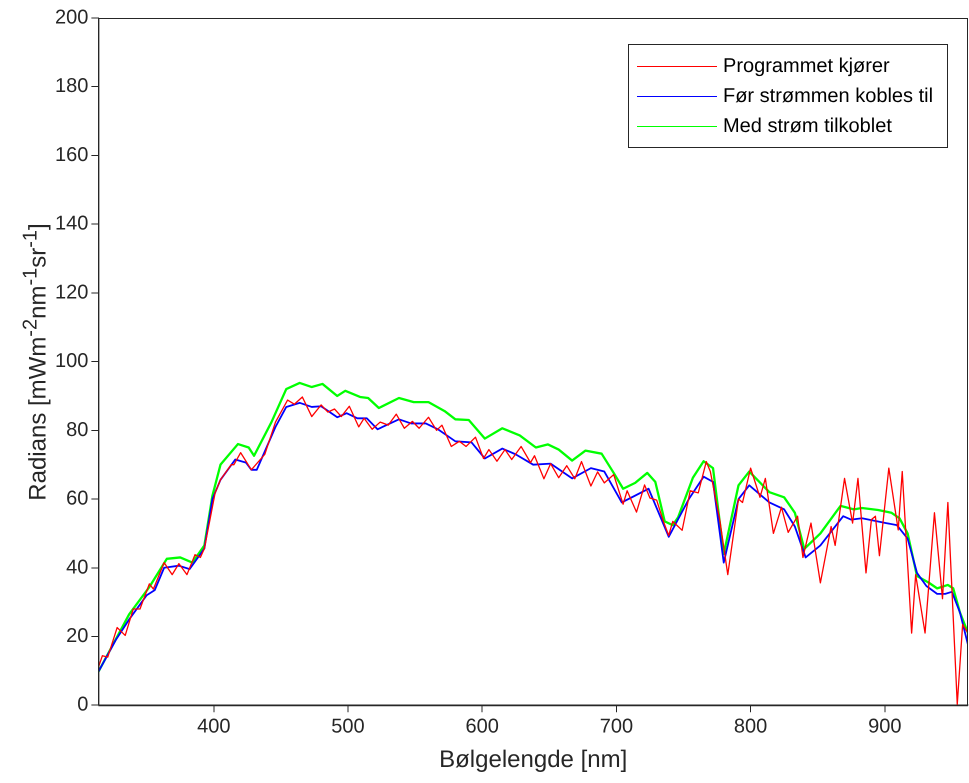 This screenshot has width=969, height=783. What do you see at coordinates (77, 567) in the screenshot?
I see `y-tick-label: 40` at bounding box center [77, 567].